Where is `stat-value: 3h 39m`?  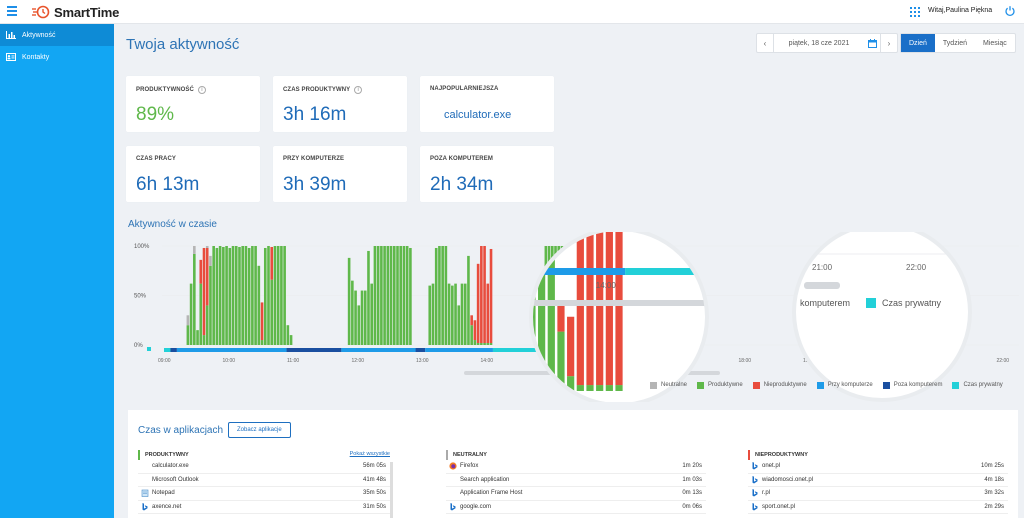 stat-value: 3h 39m is located at coordinates (315, 184).